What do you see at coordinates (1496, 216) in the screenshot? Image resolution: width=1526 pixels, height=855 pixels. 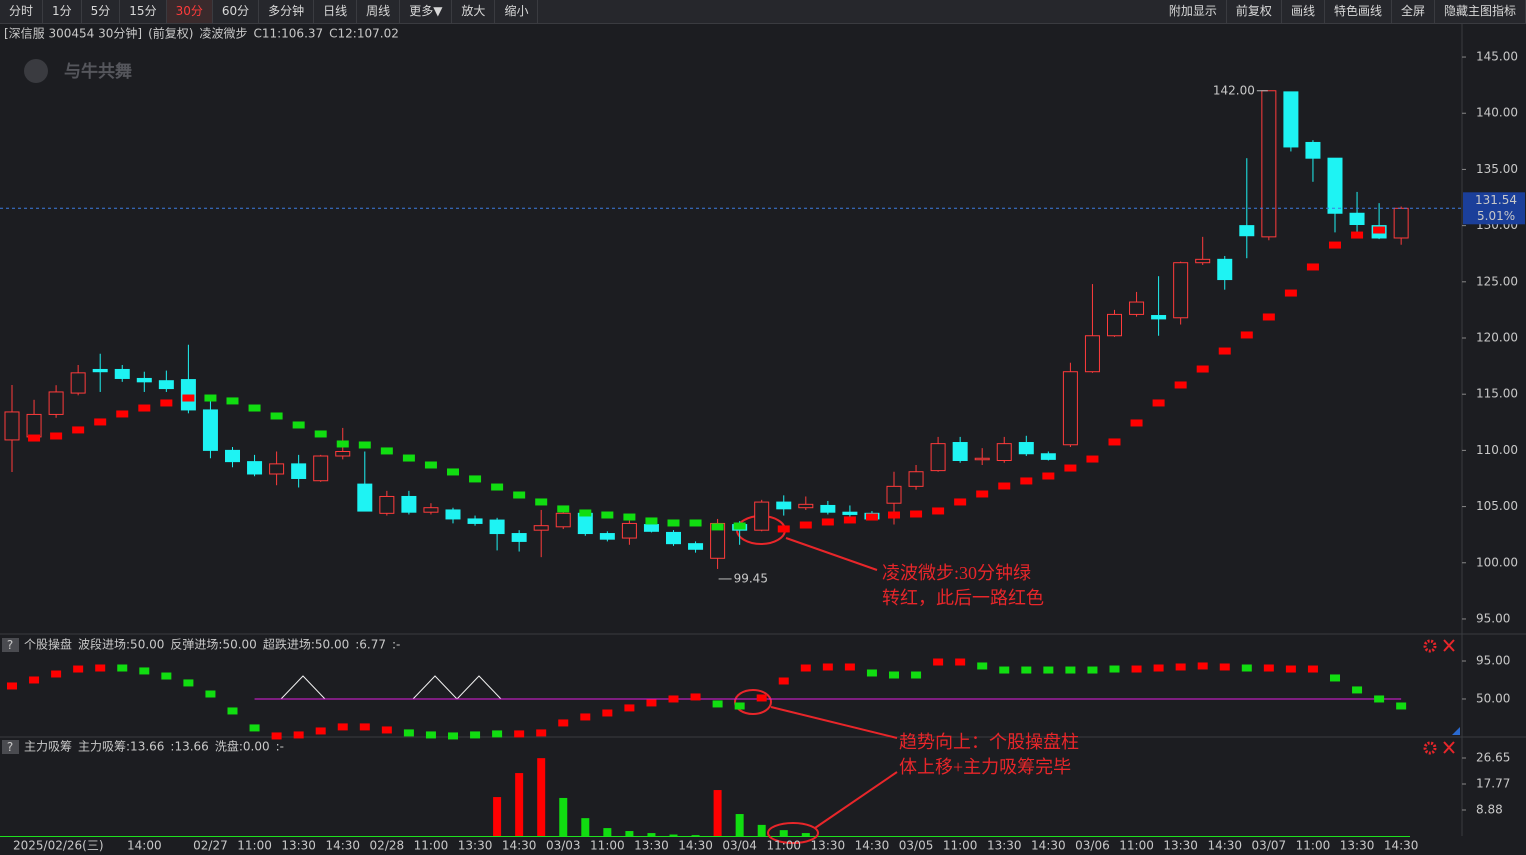 I see `change-pct-label: 5.01%` at bounding box center [1496, 216].